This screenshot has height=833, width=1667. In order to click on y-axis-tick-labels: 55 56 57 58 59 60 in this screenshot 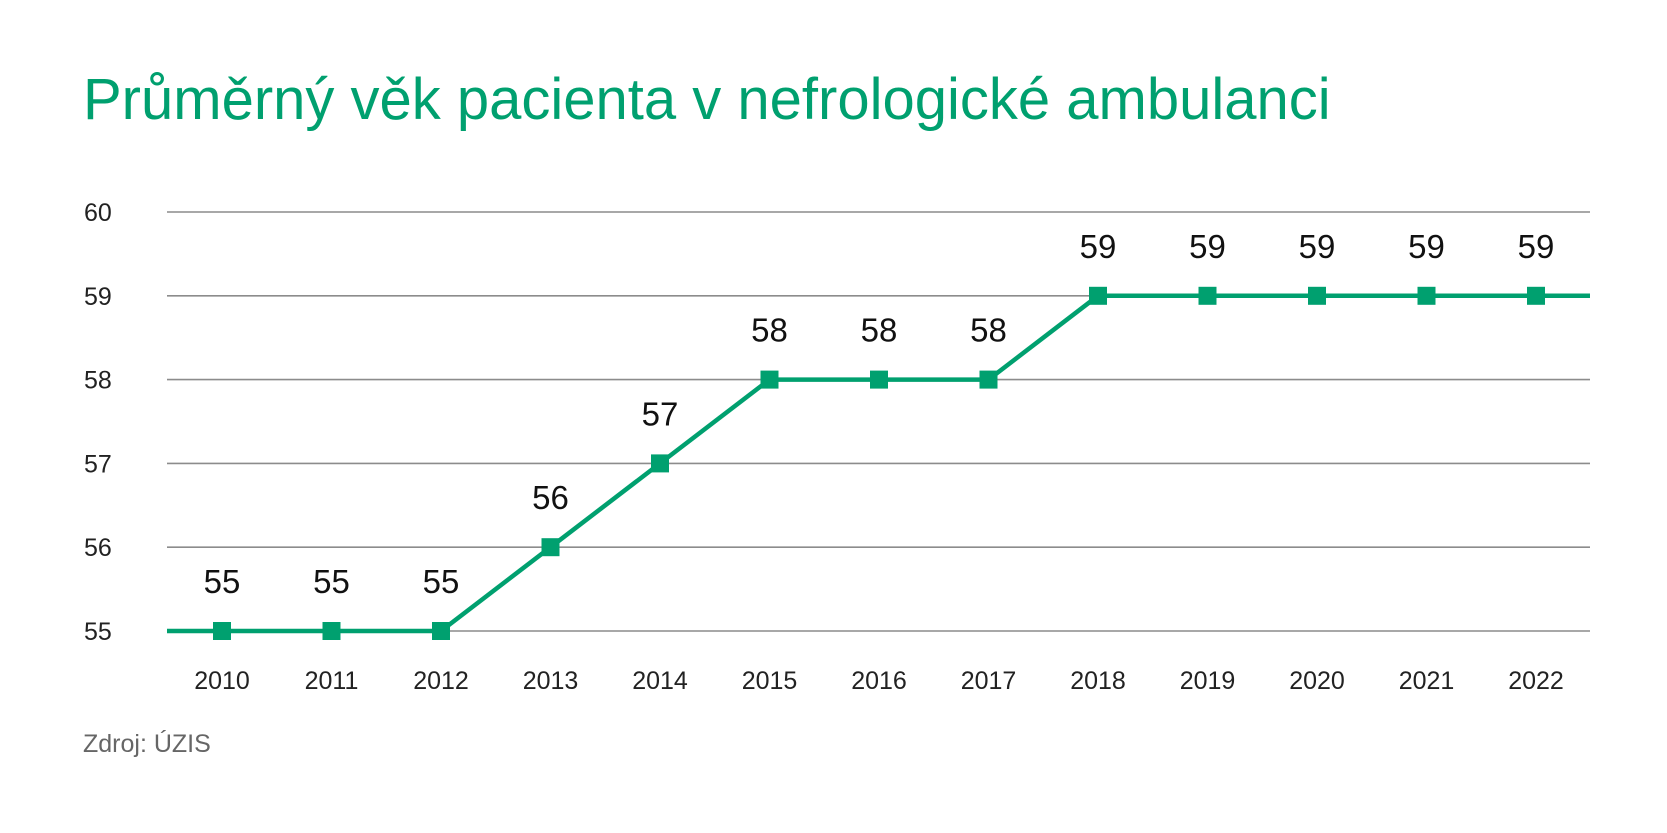, I will do `click(98, 422)`.